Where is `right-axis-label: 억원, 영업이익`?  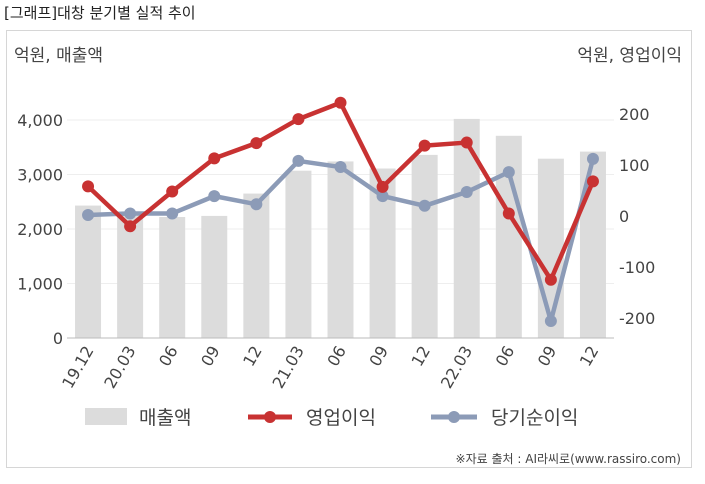
right-axis-label: 억원, 영업이익 is located at coordinates (629, 56).